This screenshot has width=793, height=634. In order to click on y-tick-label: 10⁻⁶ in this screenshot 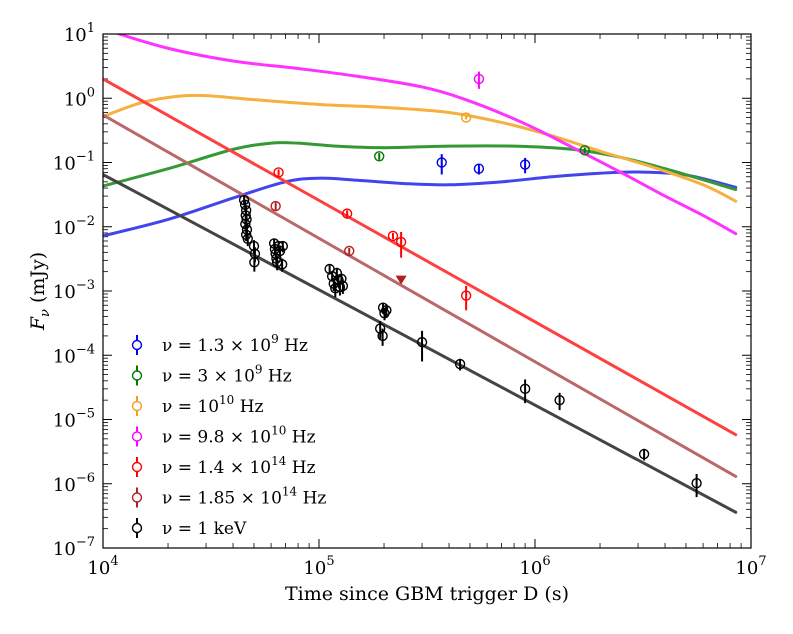, I will do `click(74, 483)`.